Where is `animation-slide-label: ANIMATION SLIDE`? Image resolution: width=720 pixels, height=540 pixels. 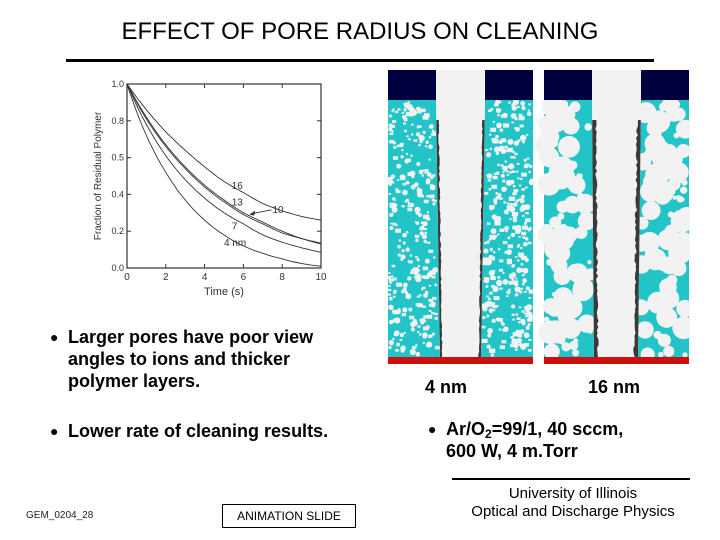
animation-slide-label: ANIMATION SLIDE is located at coordinates (289, 516).